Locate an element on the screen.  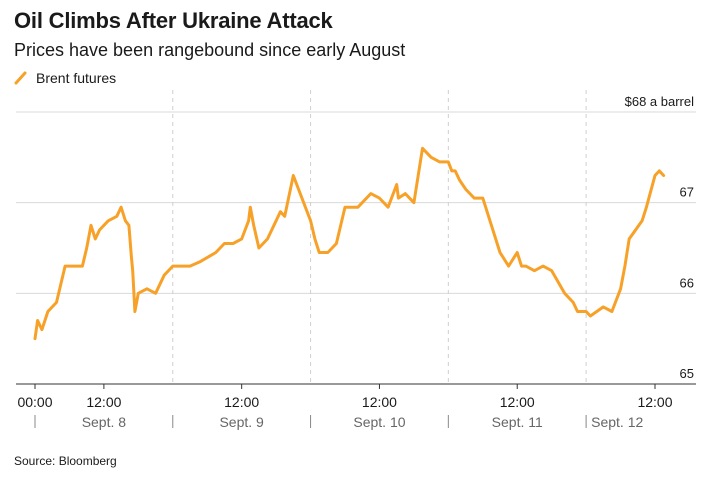
y-tick-label: 67 is located at coordinates (687, 192).